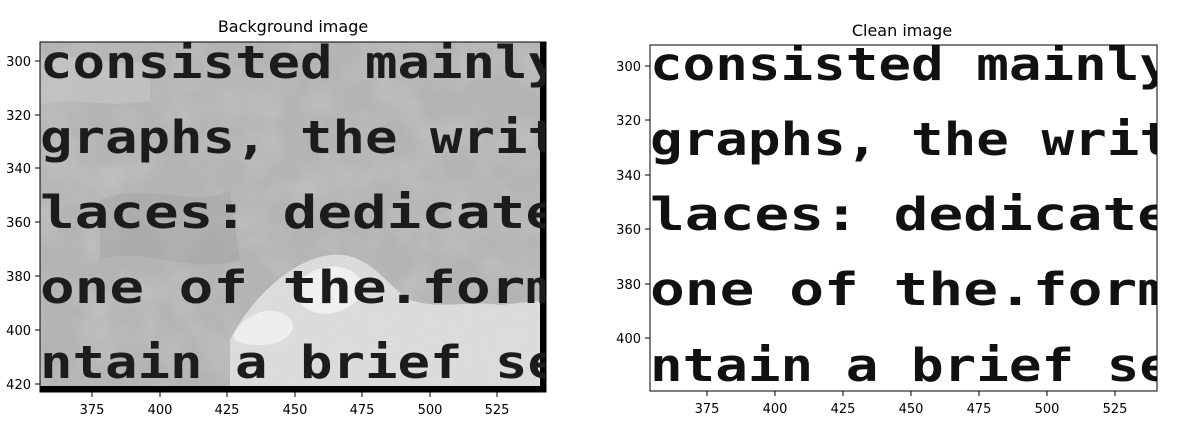 The image size is (1200, 441). Describe the element at coordinates (633, 203) in the screenshot. I see `y-axis: 300 320 340 360 380 400` at that location.